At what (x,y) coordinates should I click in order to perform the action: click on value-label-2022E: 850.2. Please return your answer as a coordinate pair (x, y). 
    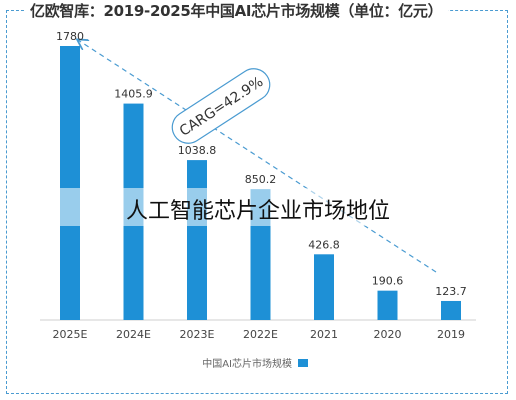
    Looking at the image, I should click on (261, 179).